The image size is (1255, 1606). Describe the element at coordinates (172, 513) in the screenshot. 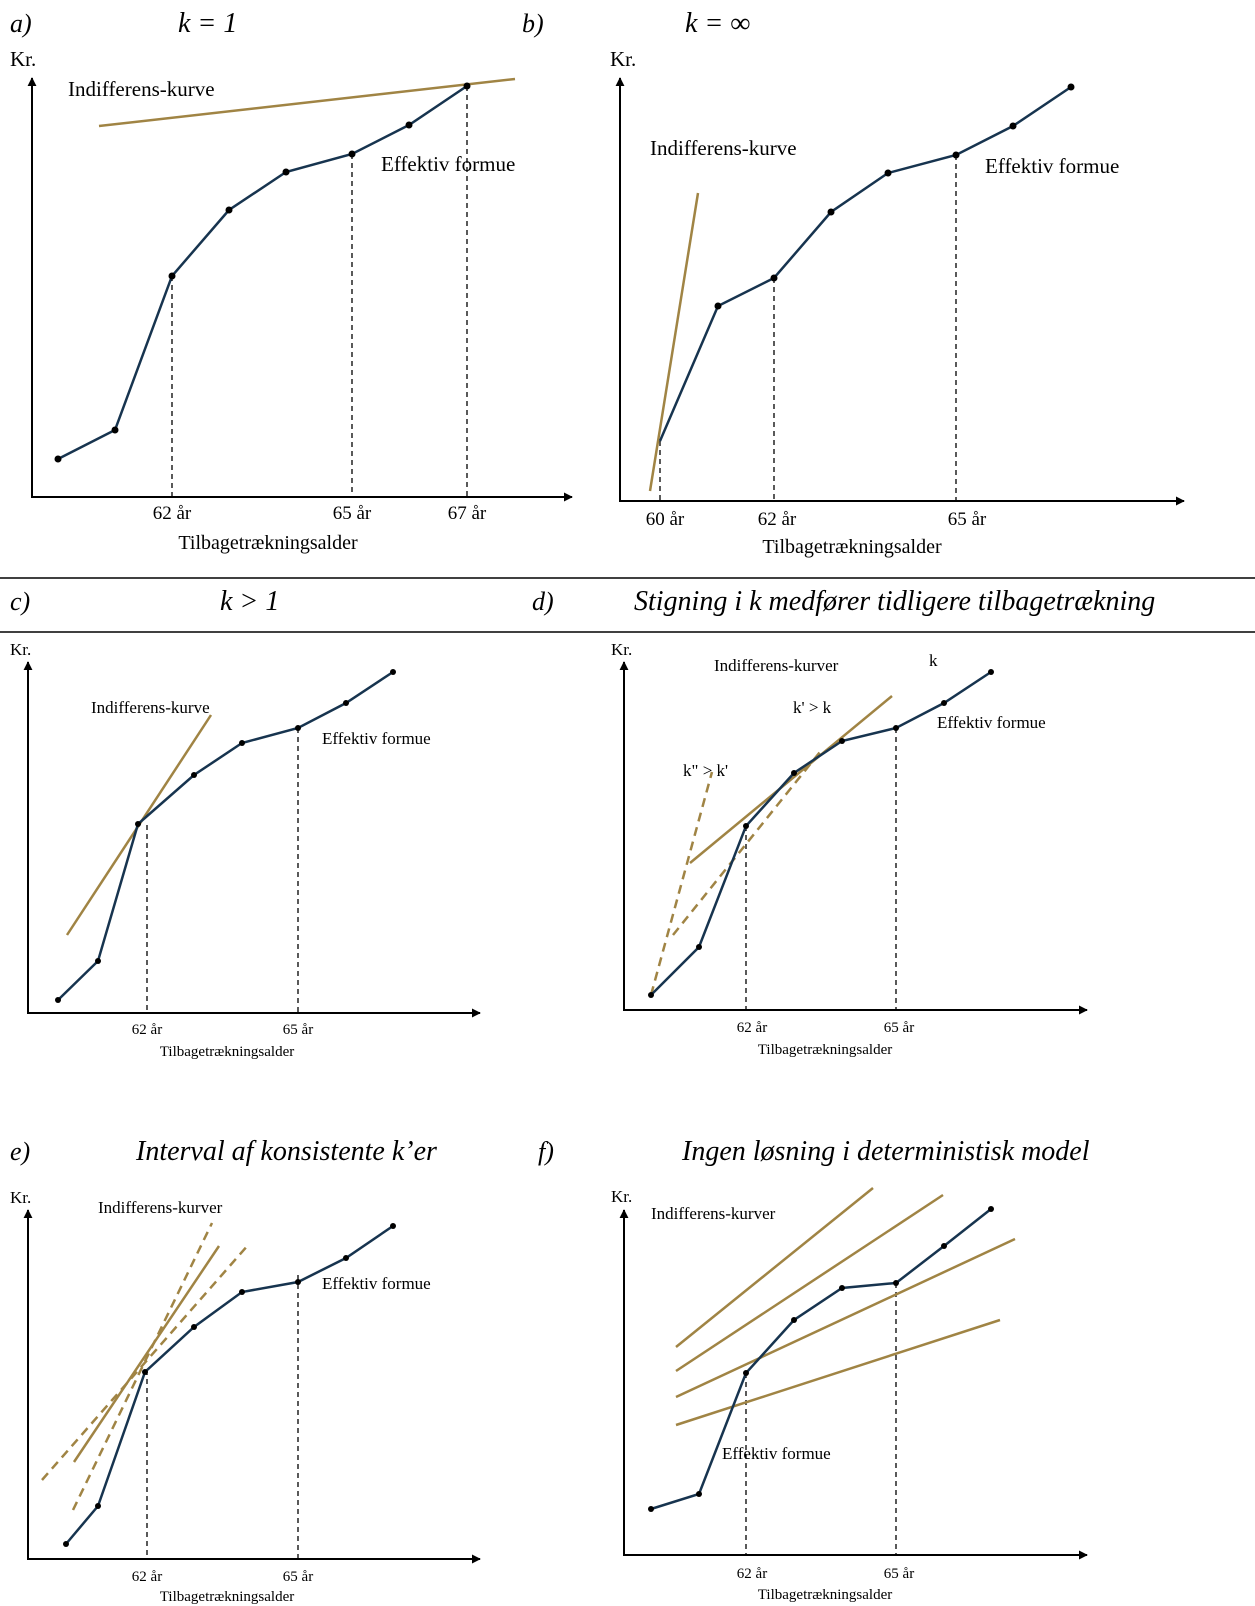

I see `panel-a-tick-62: 62 år` at that location.